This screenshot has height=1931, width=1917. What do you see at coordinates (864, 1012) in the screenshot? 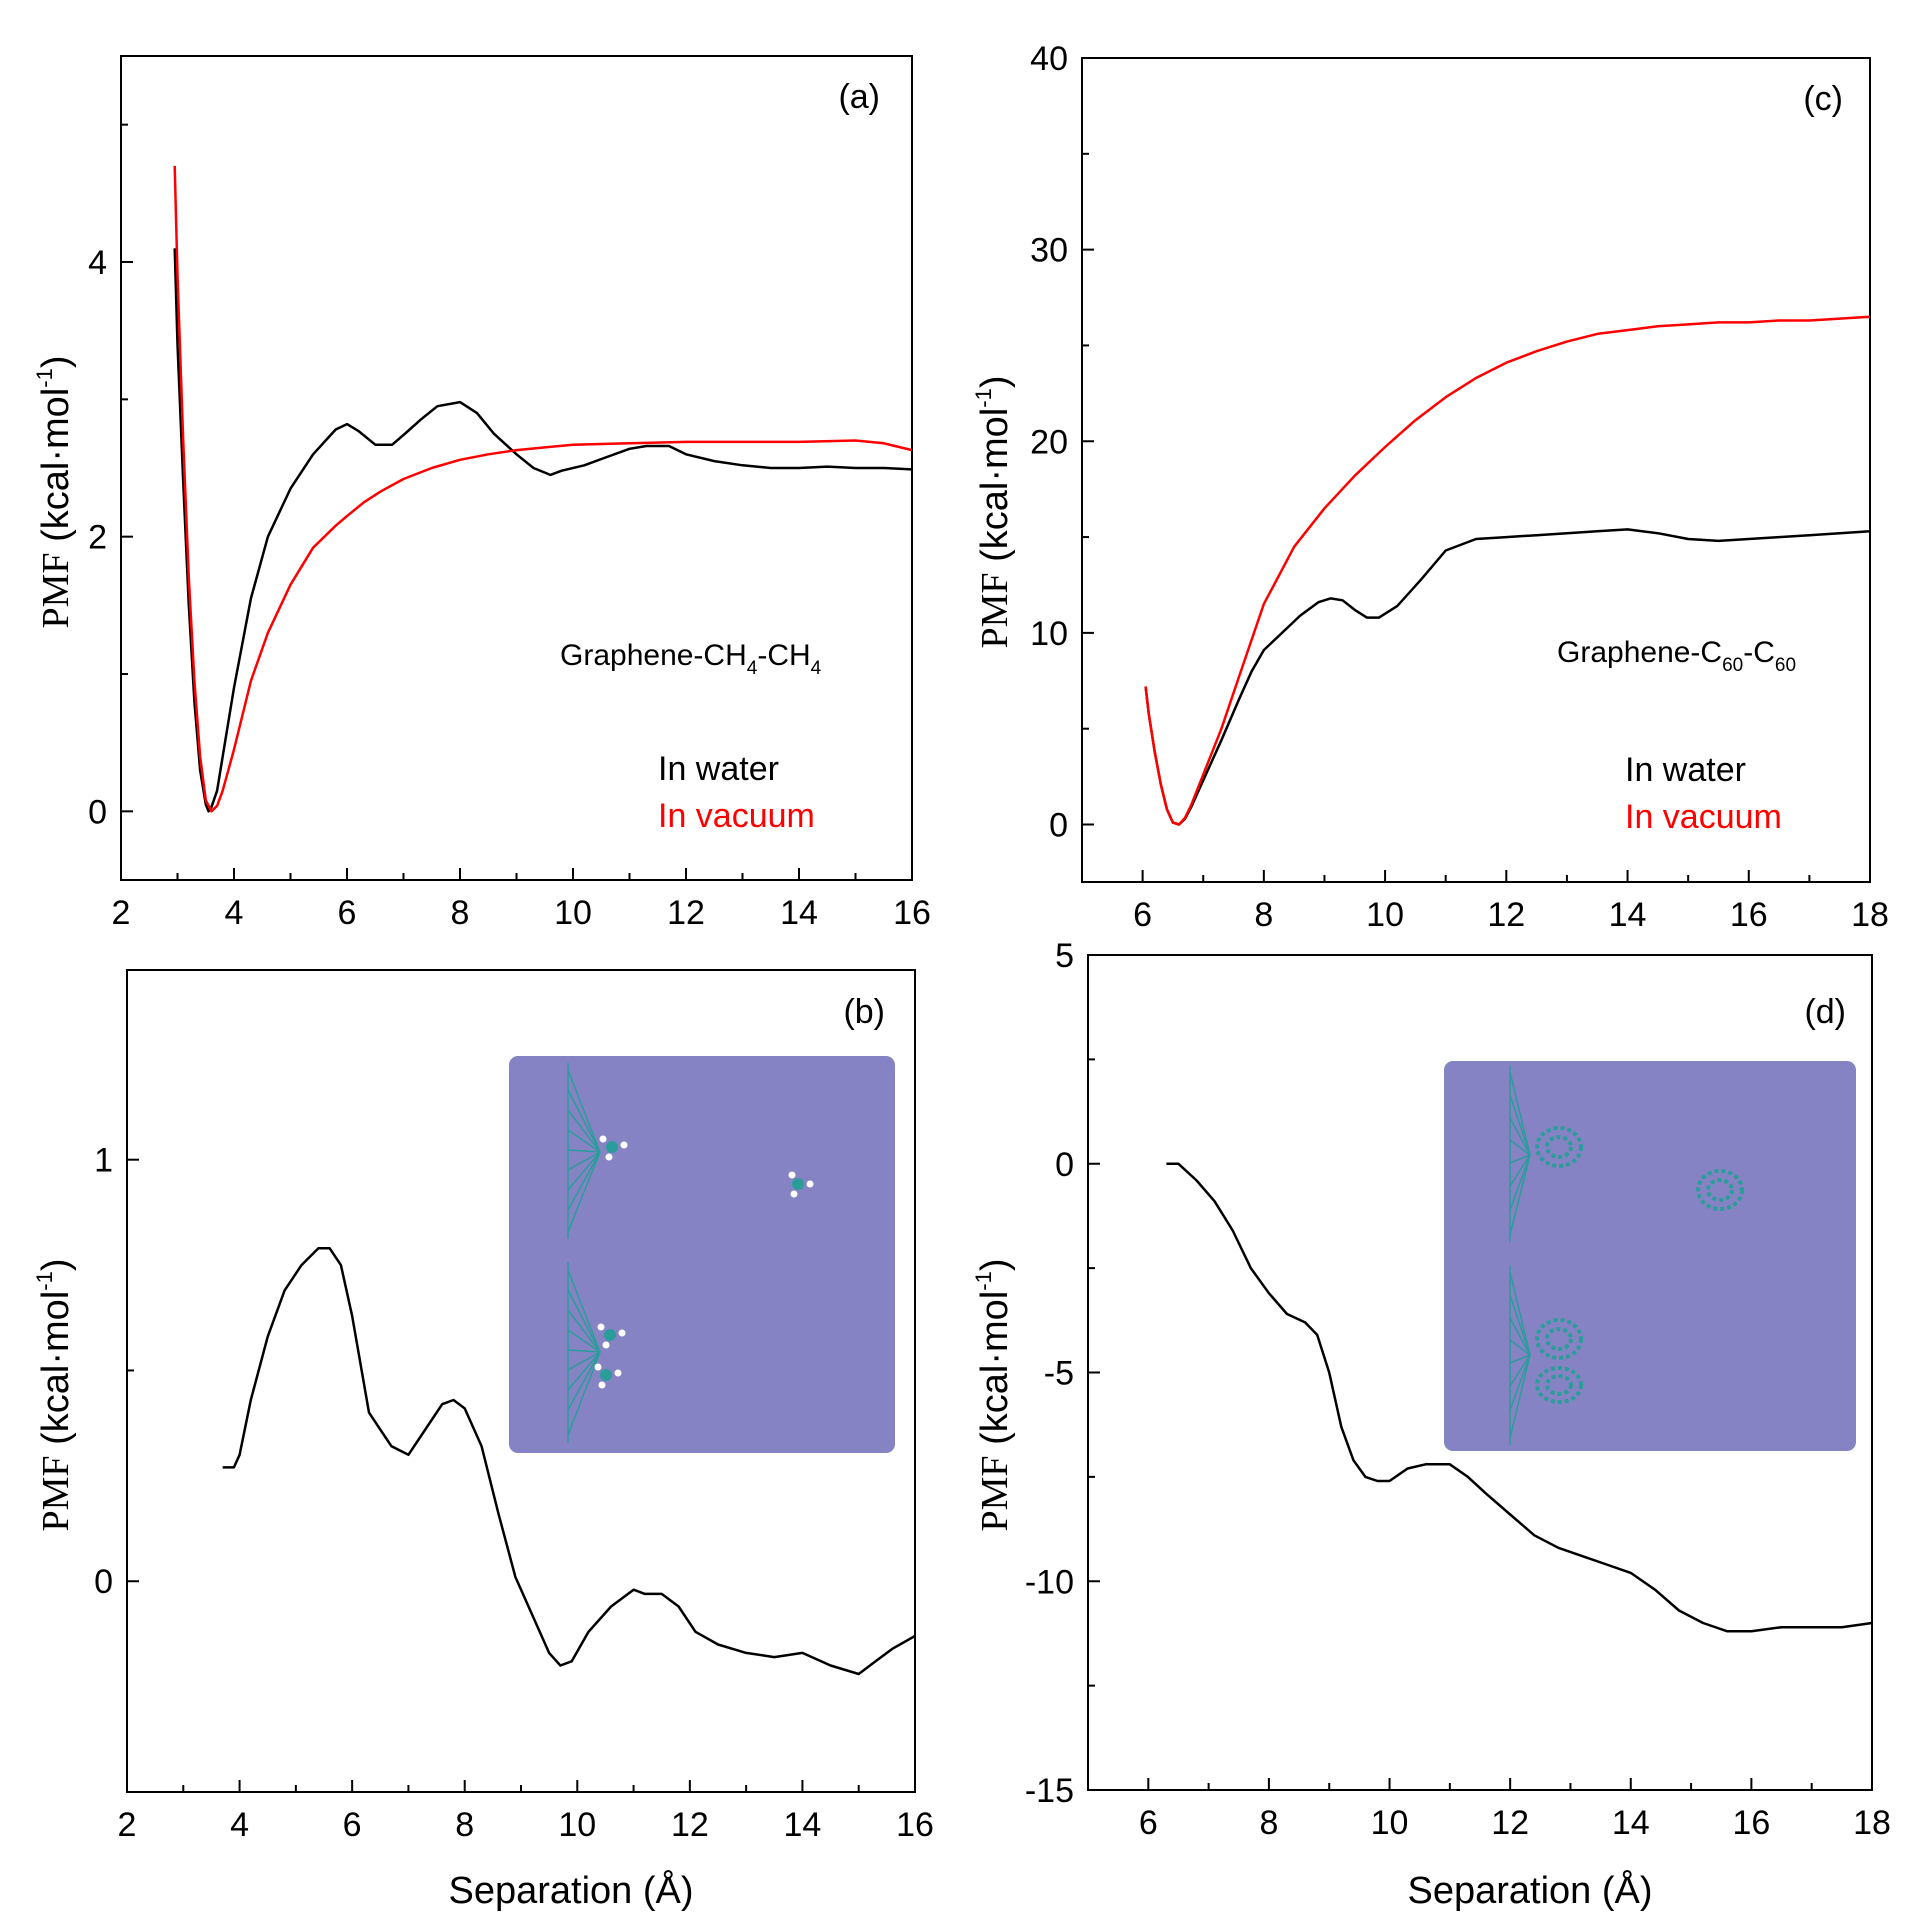
I see `panel-label: (b)` at bounding box center [864, 1012].